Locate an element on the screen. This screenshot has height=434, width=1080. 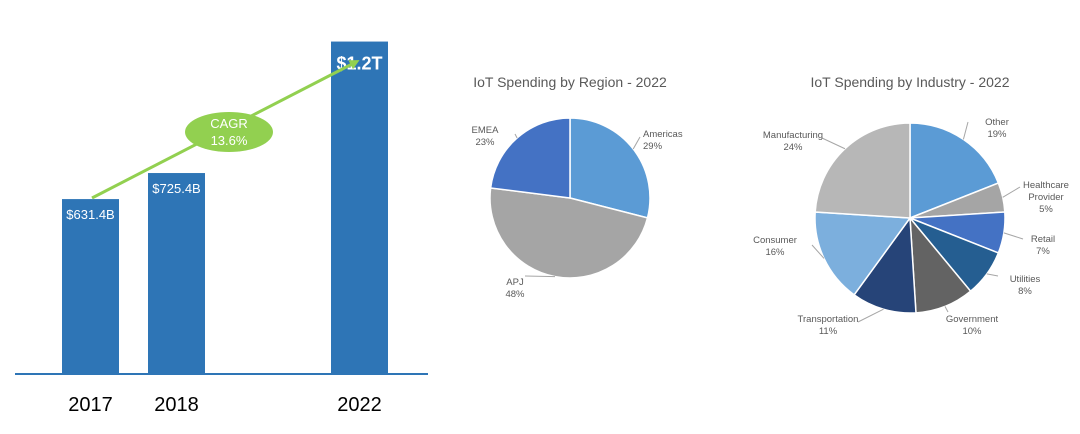
bar-value-label-2018: $725.4B is located at coordinates (176, 188).